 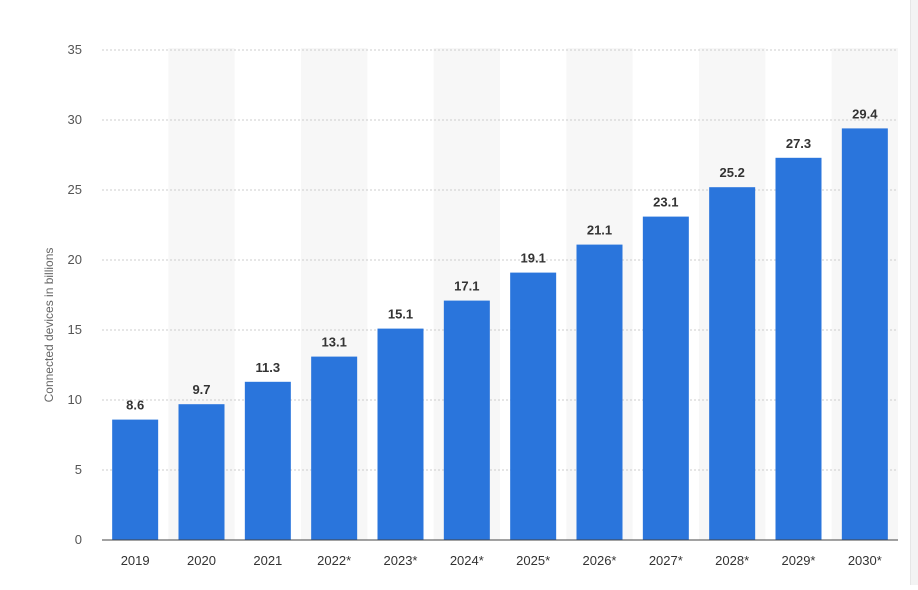 What do you see at coordinates (600, 560) in the screenshot?
I see `x-tick-label: 2026*` at bounding box center [600, 560].